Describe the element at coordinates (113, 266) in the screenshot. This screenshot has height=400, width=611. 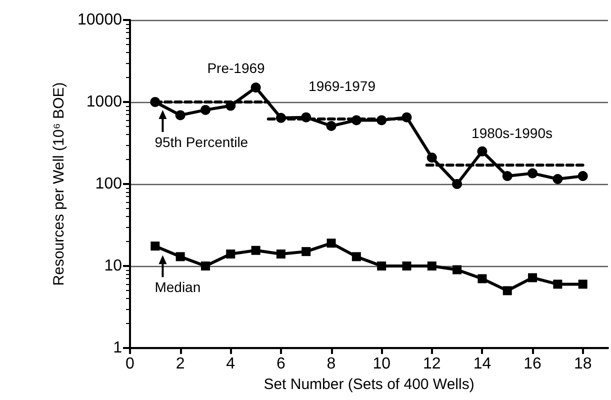
I see `y-tick-label: 10` at that location.